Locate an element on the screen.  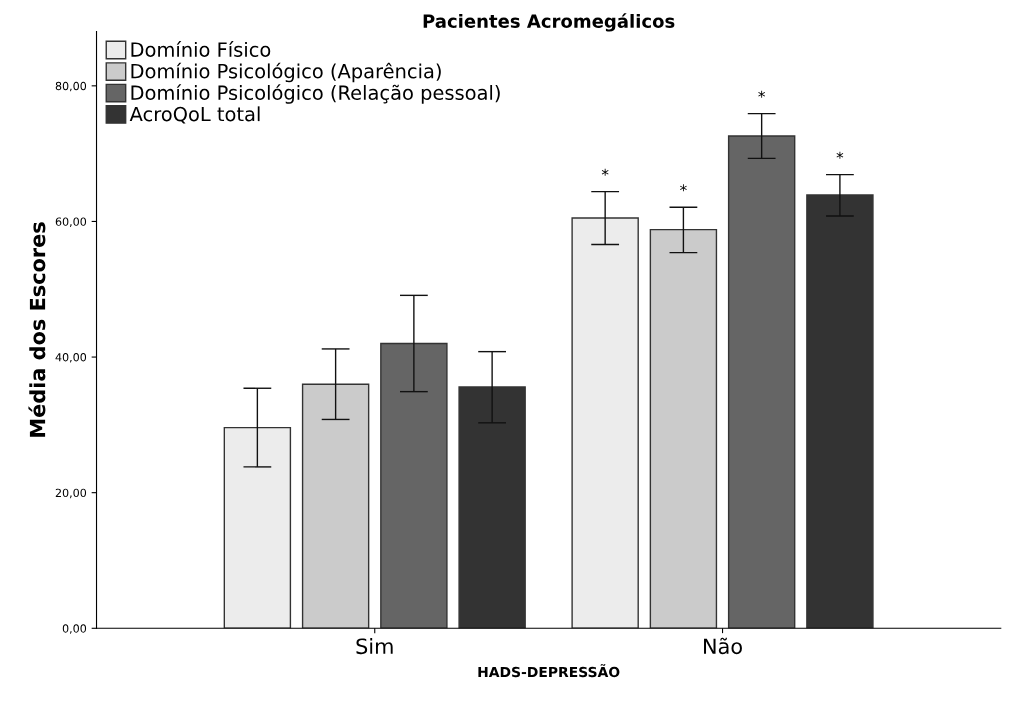
y-tick-label: 20,00 is located at coordinates (71, 493).